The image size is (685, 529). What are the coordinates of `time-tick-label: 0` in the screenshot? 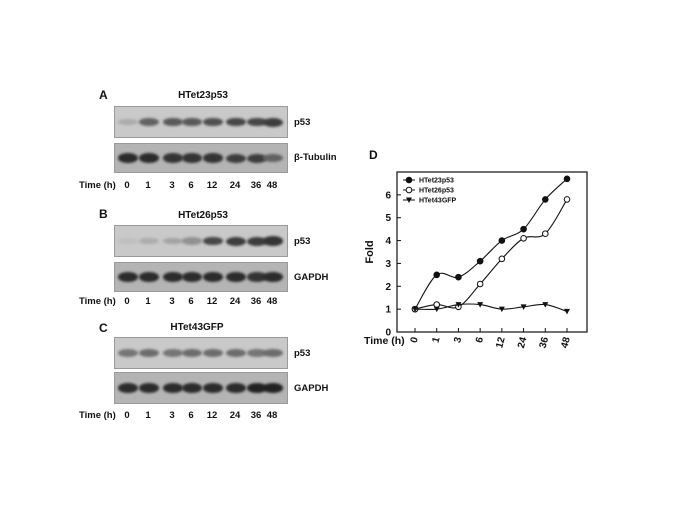 It's located at (127, 185).